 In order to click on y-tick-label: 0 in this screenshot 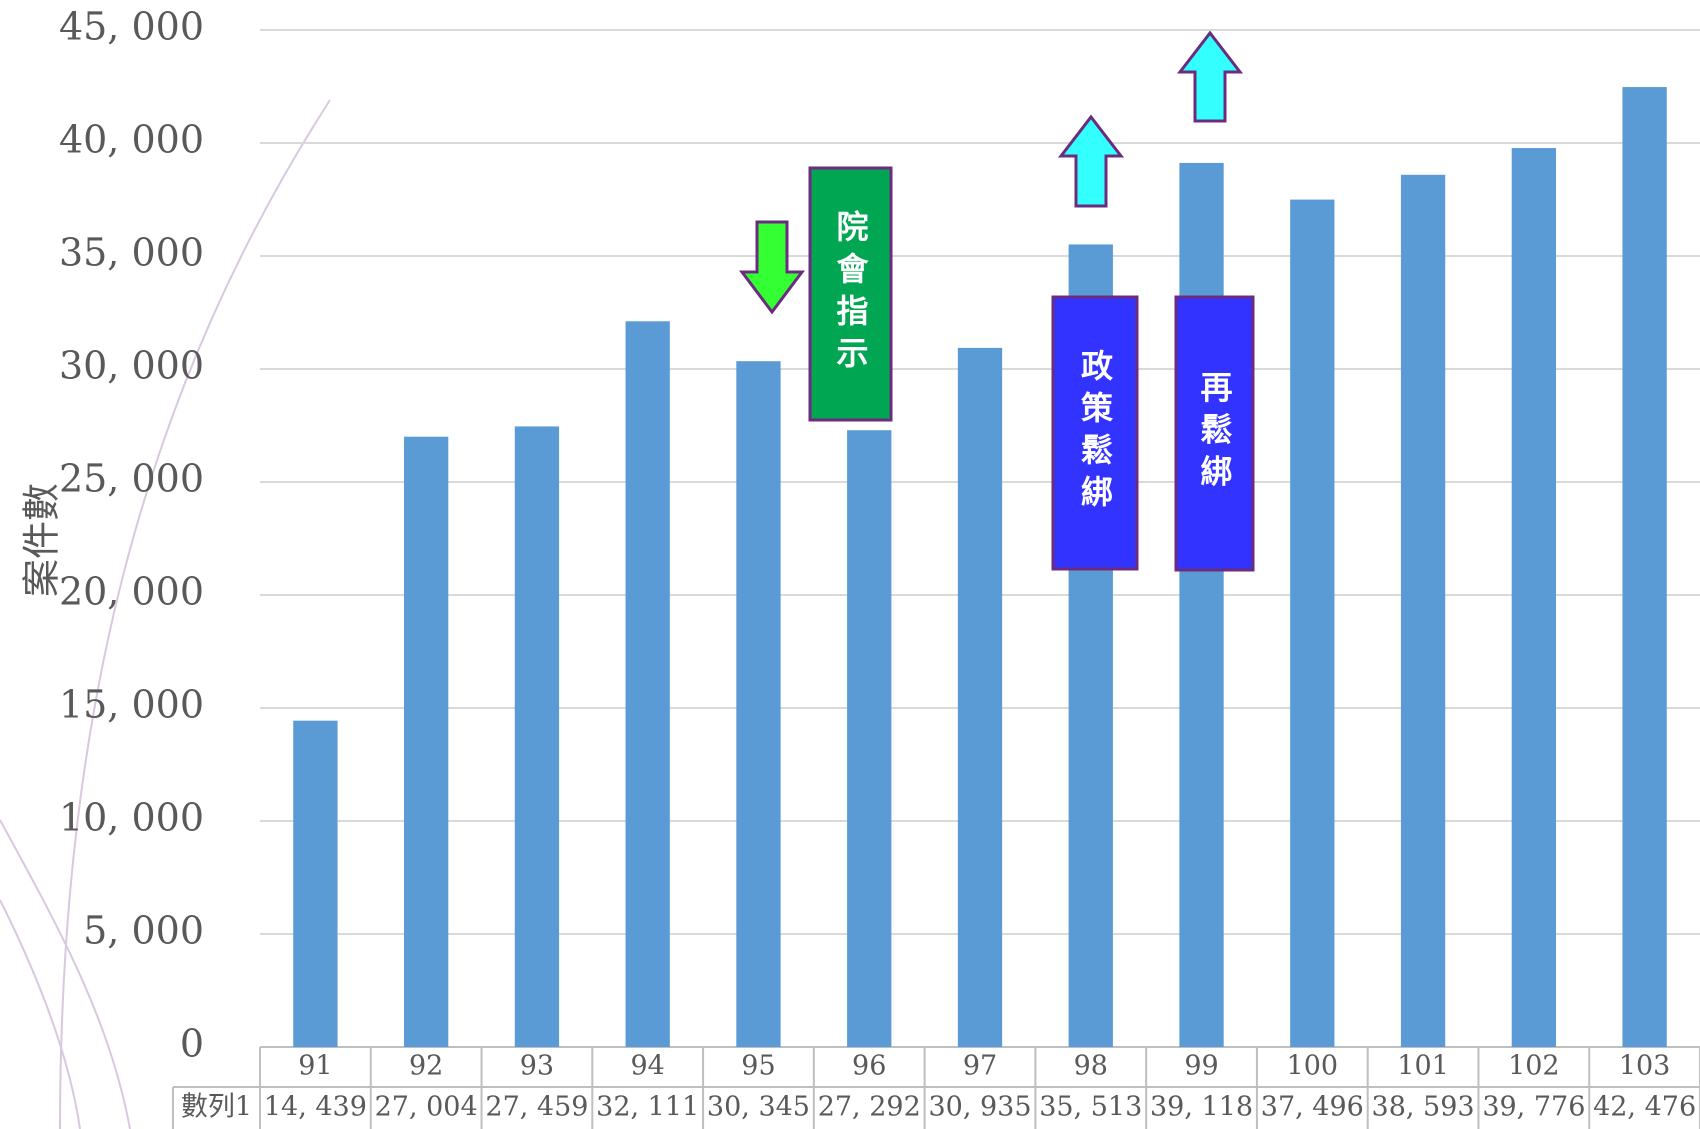, I will do `click(192, 1044)`.